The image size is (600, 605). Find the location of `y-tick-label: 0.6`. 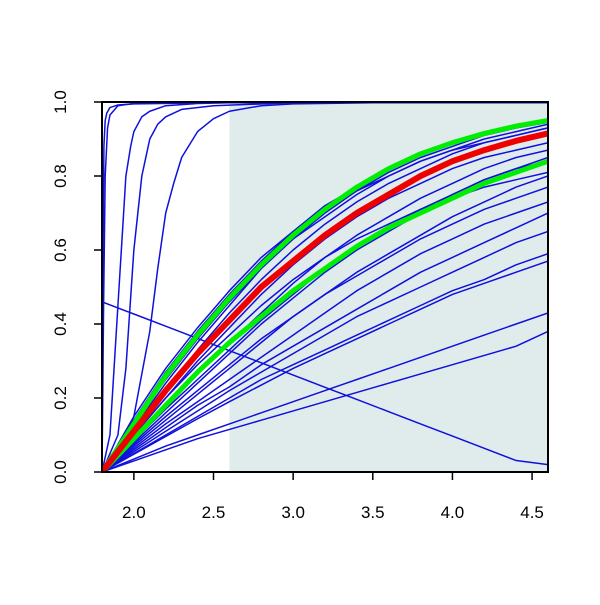

y-tick-label: 0.6 is located at coordinates (60, 250).